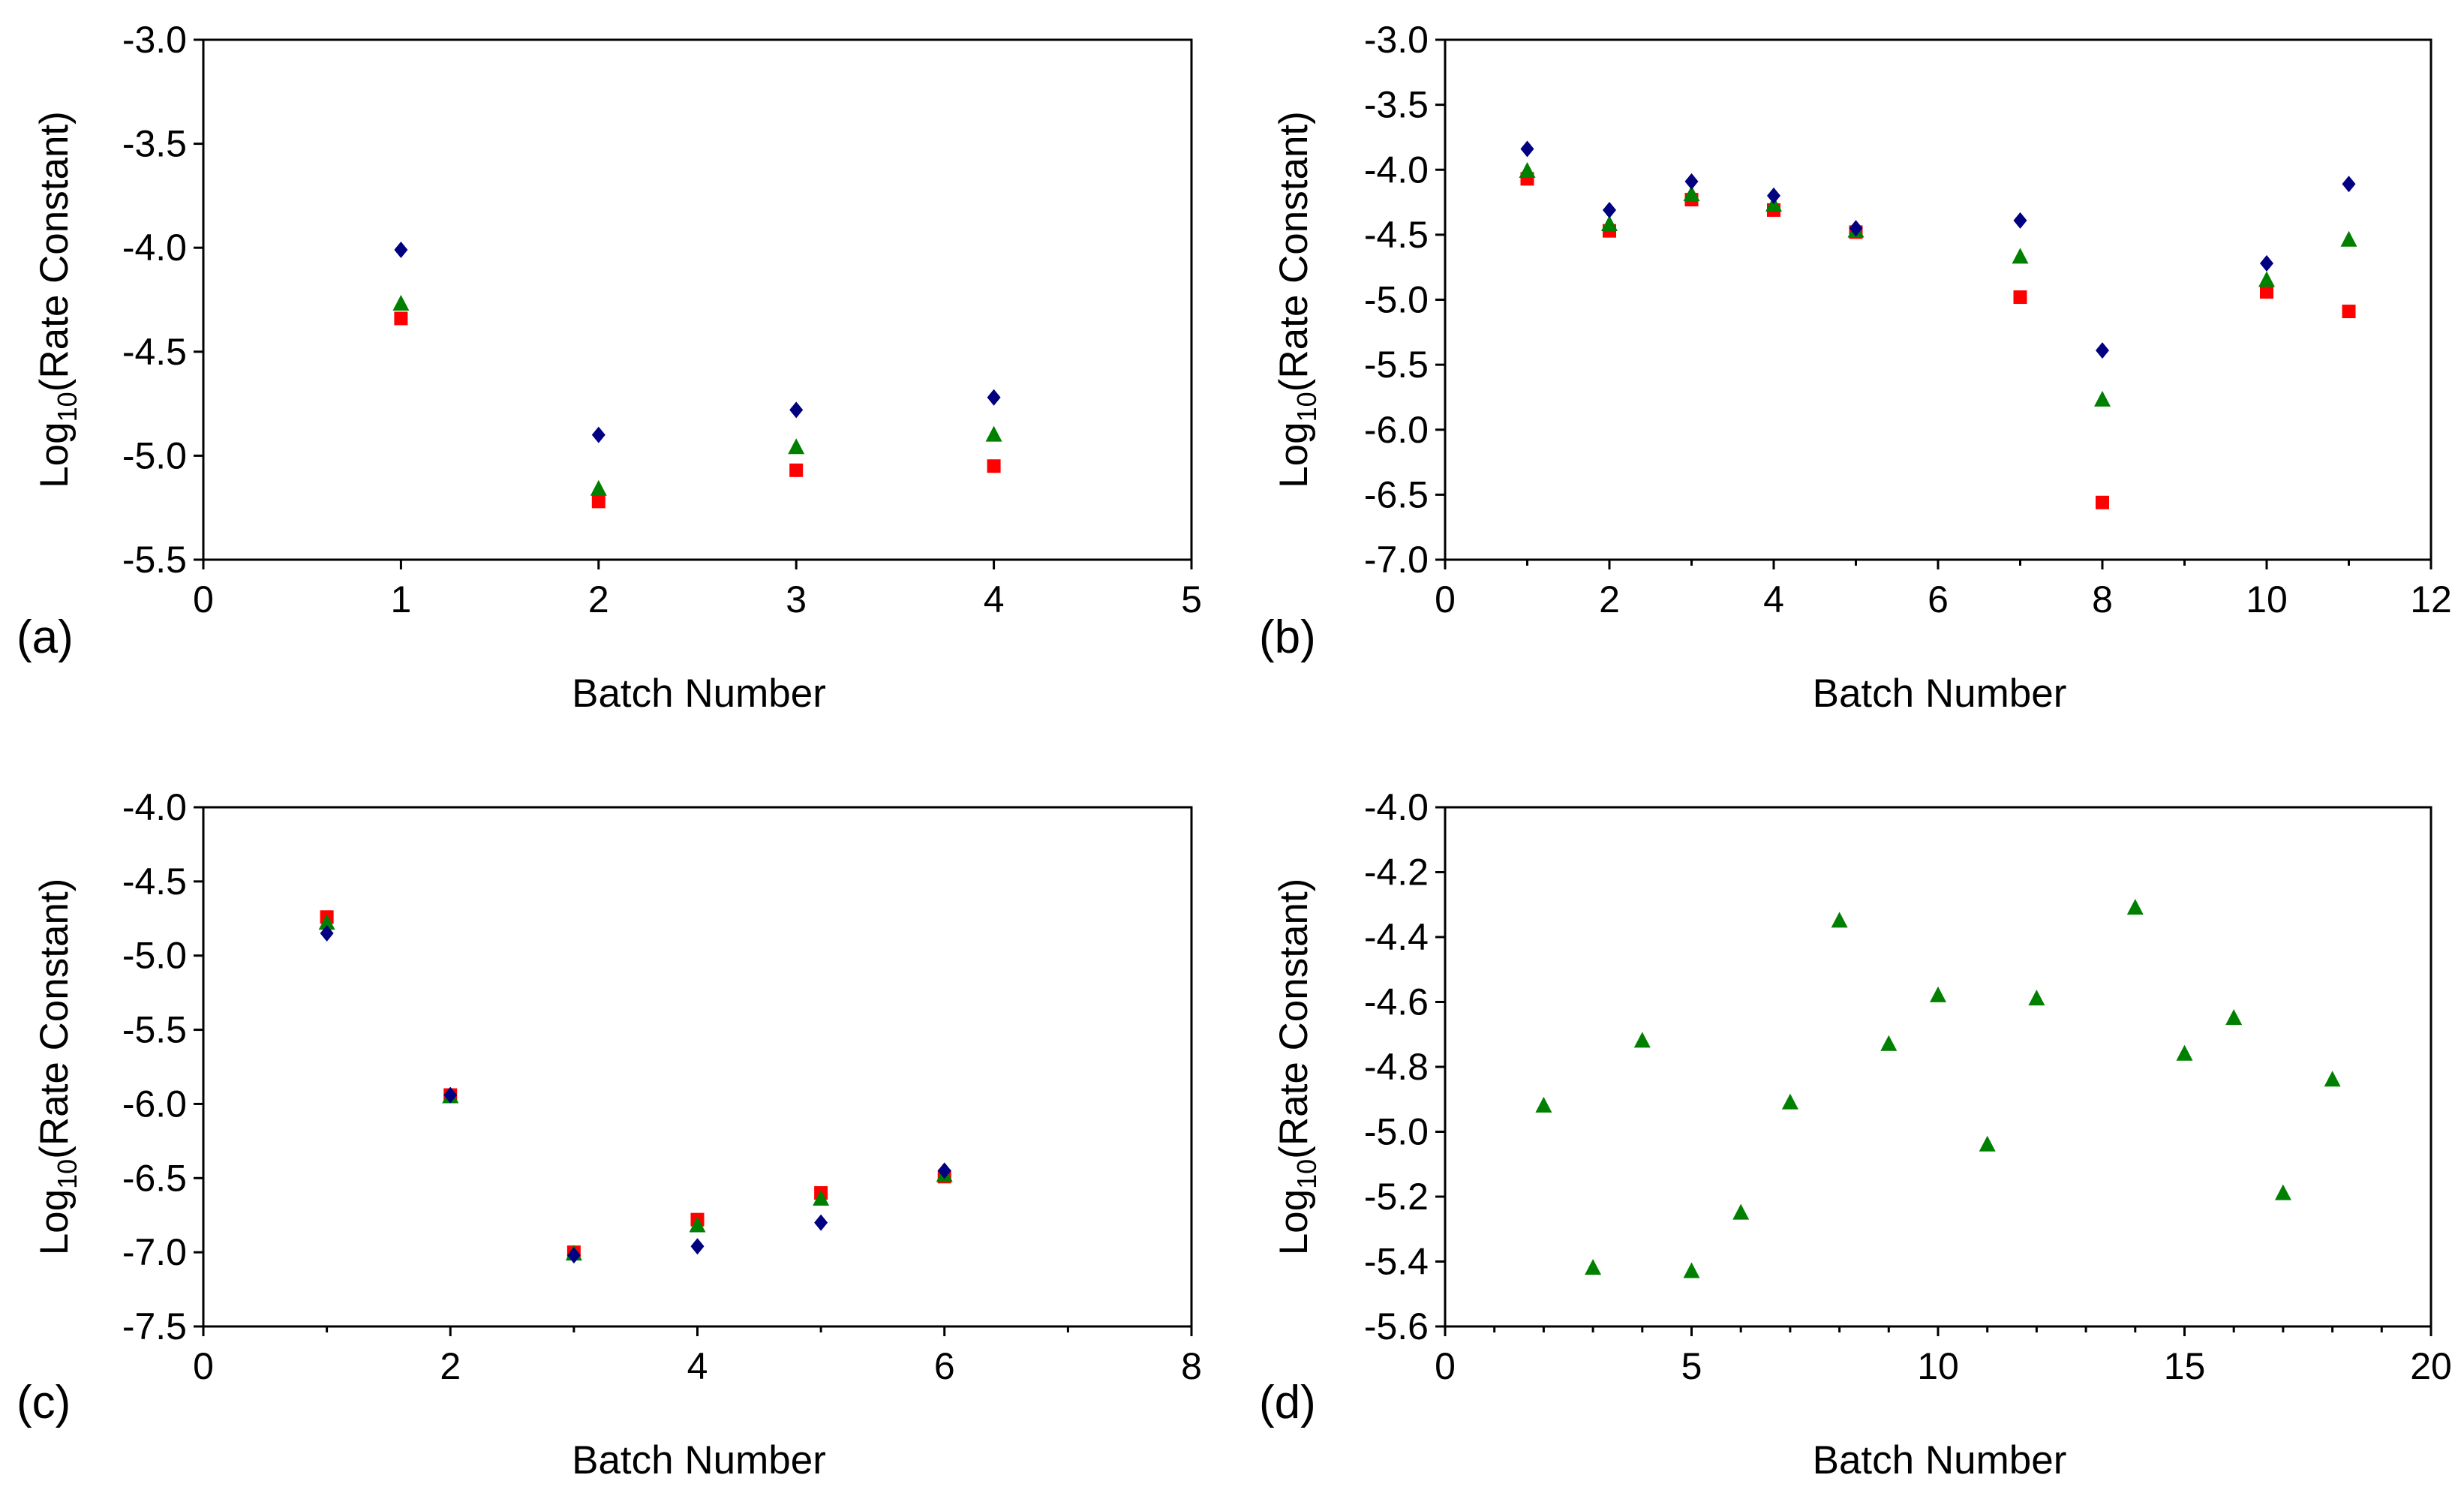 This screenshot has width=2464, height=1502. I want to click on panel-b-ytick-label-neg3_5: -3.5, so click(1396, 105).